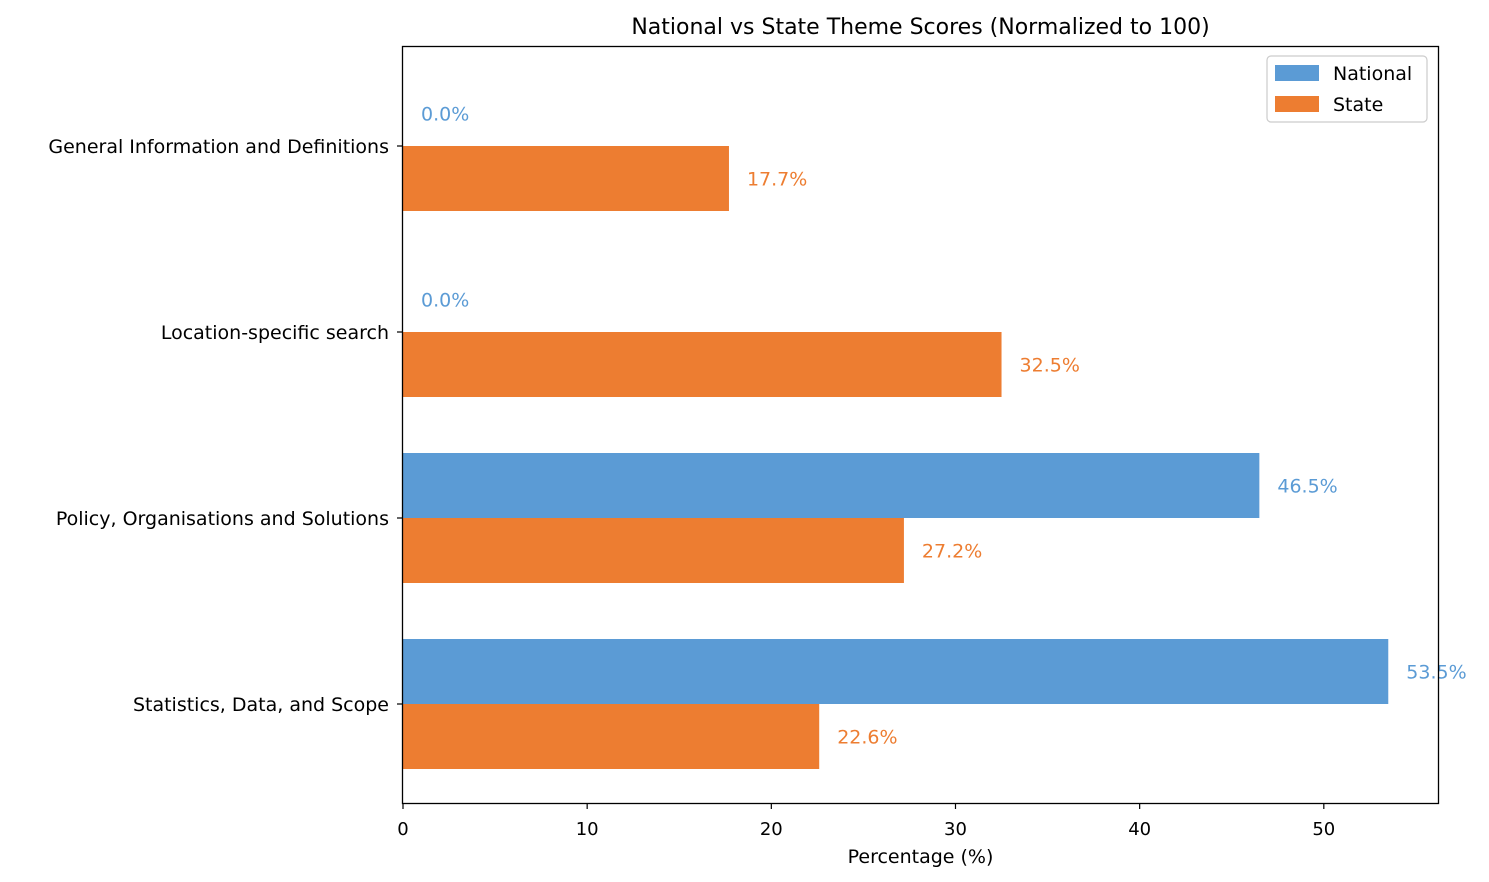  What do you see at coordinates (261, 705) in the screenshot?
I see `y-tick-label-statistics-data-and-scope: Statistics, Data, and Scope` at bounding box center [261, 705].